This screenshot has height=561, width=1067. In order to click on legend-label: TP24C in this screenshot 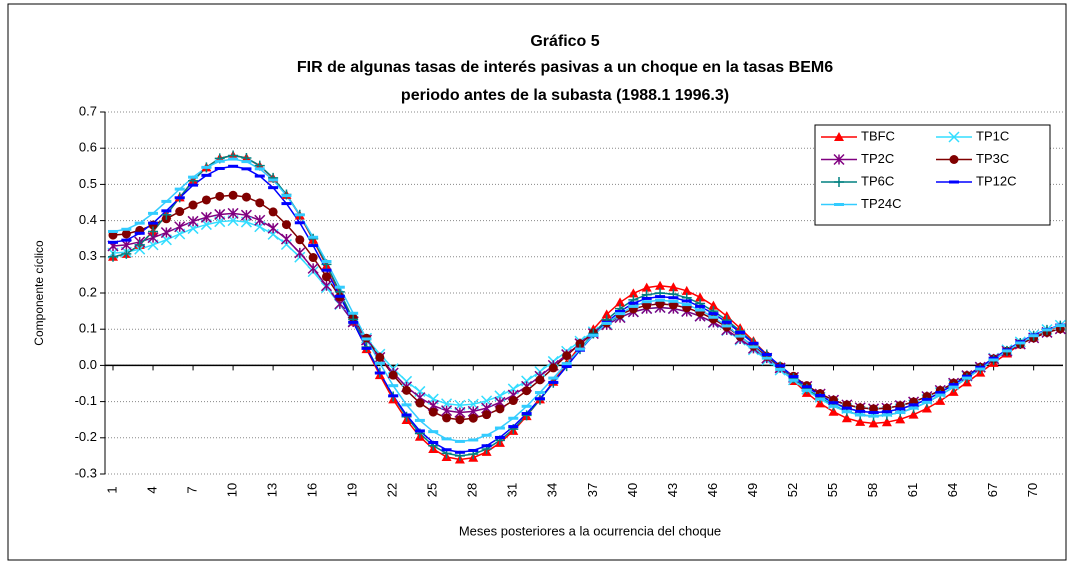, I will do `click(881, 203)`.